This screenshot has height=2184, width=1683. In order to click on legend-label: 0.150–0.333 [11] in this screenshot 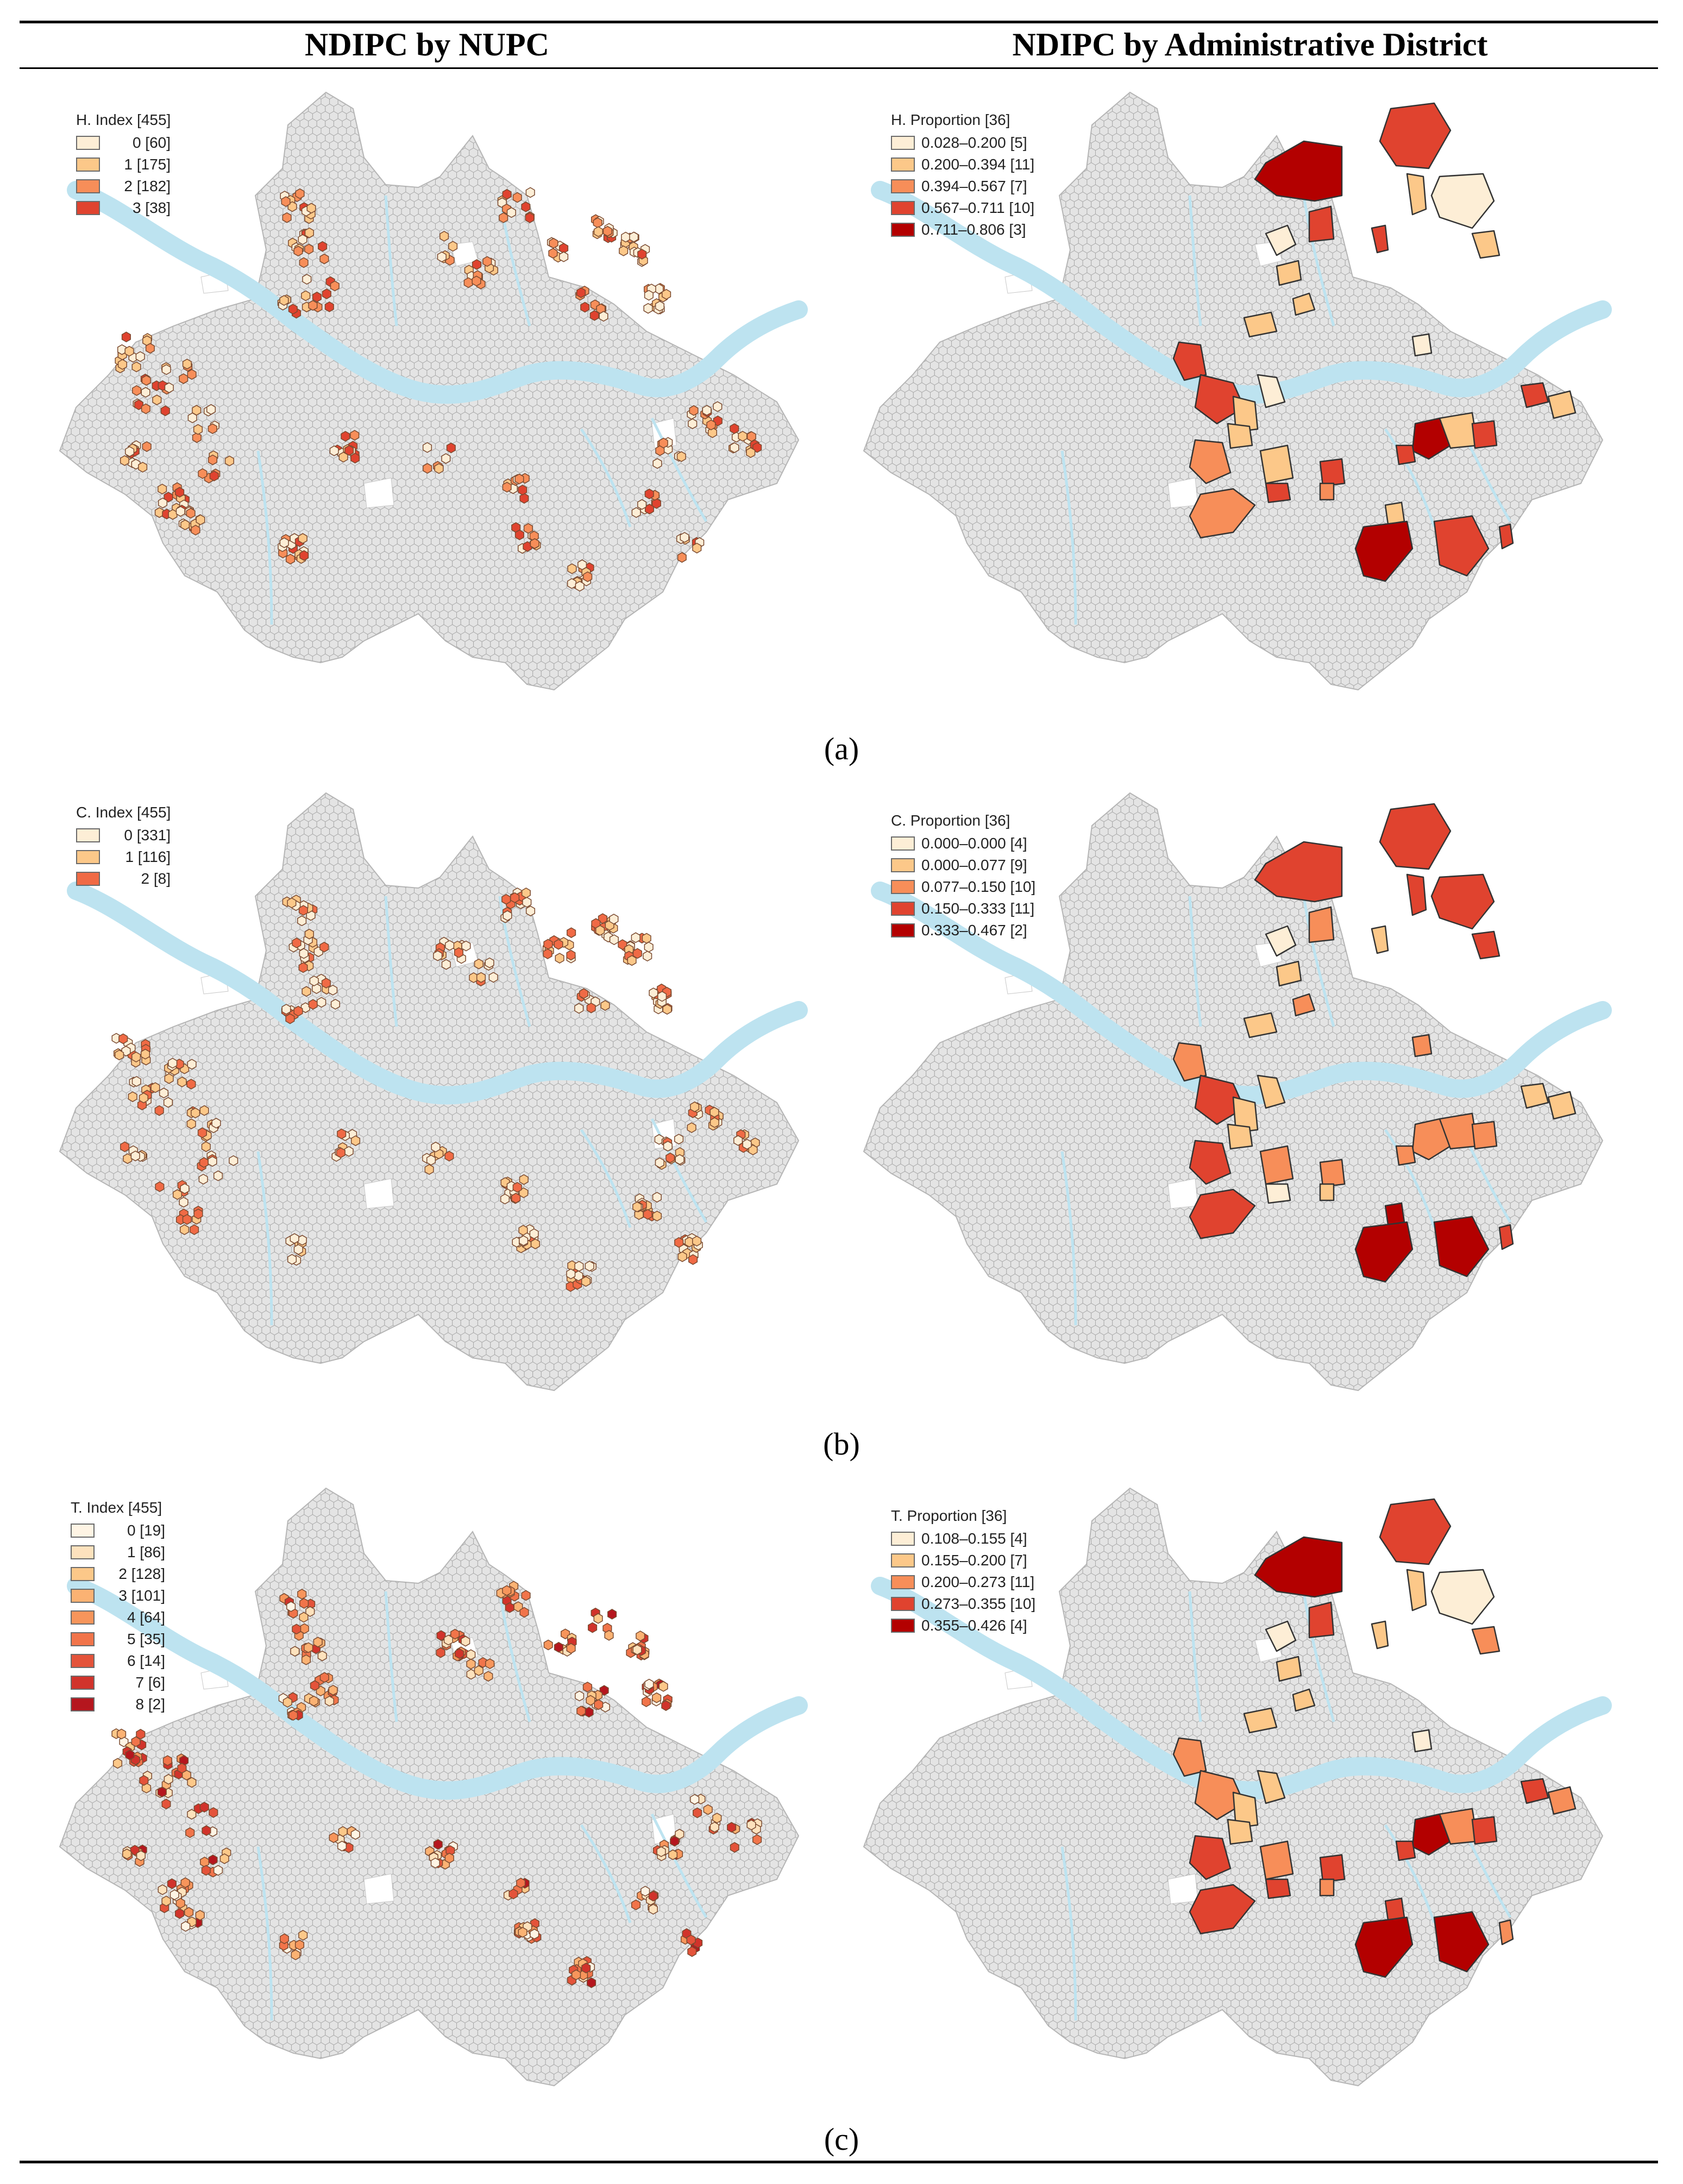, I will do `click(977, 908)`.